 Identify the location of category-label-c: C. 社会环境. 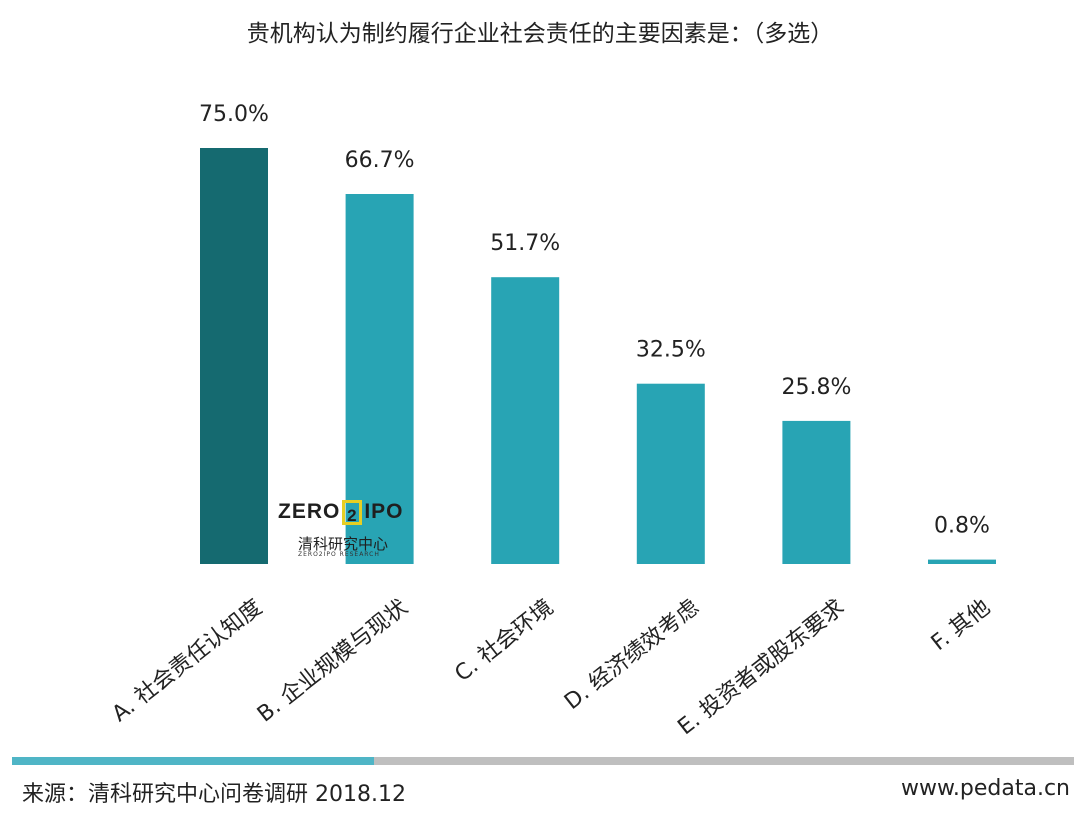
(504, 641).